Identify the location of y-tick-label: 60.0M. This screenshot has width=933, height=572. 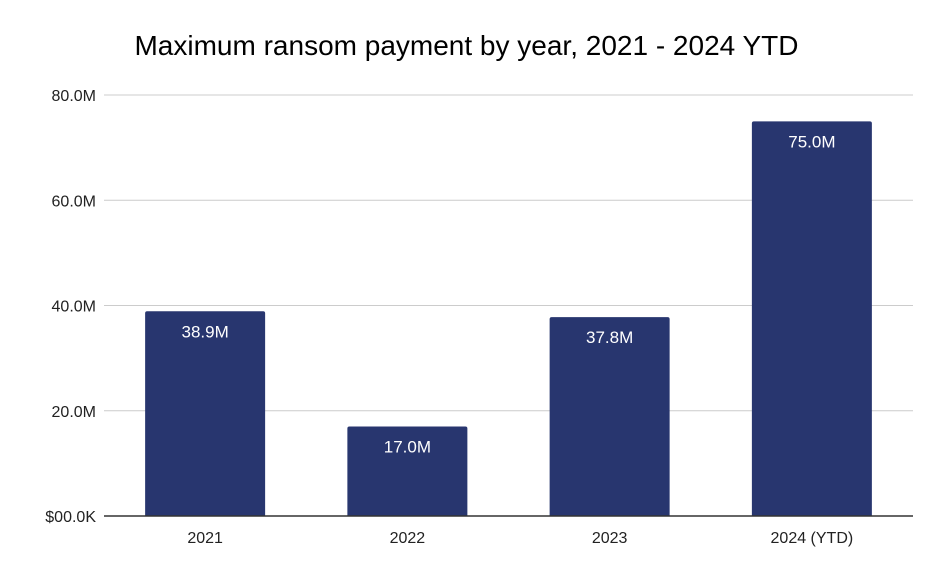
(74, 201).